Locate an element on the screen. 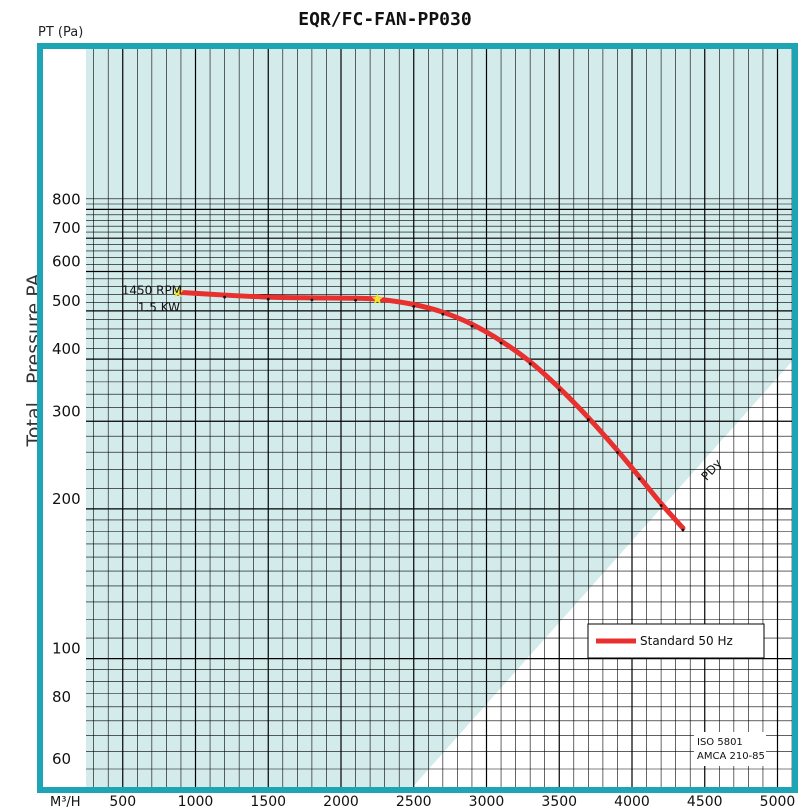  y-tick-label: 700 is located at coordinates (66, 228).